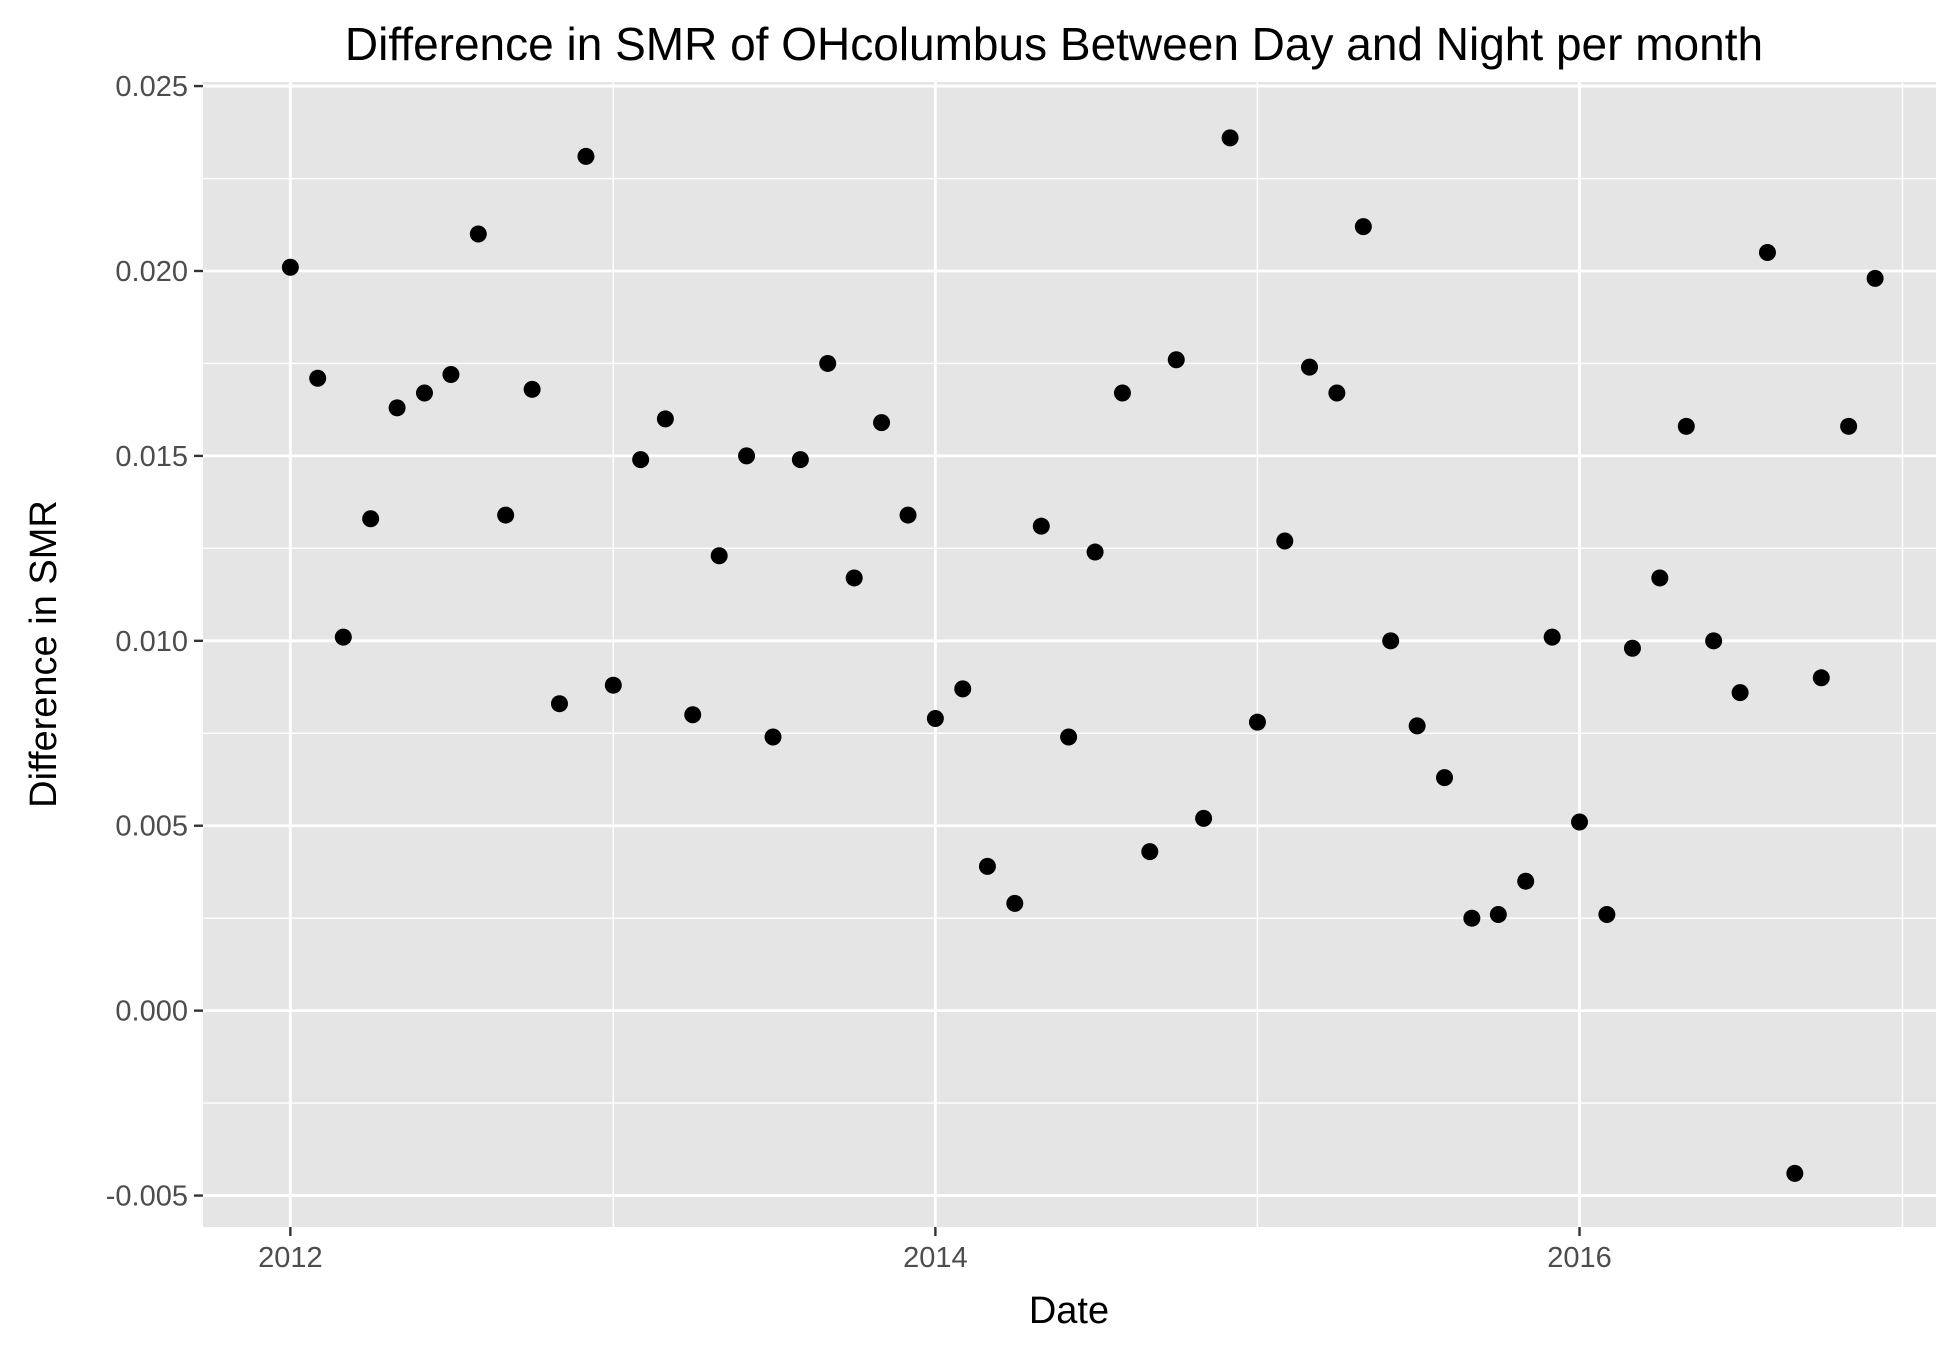 This screenshot has height=1354, width=1950. What do you see at coordinates (151, 1012) in the screenshot?
I see `y-tick-label: 0.000` at bounding box center [151, 1012].